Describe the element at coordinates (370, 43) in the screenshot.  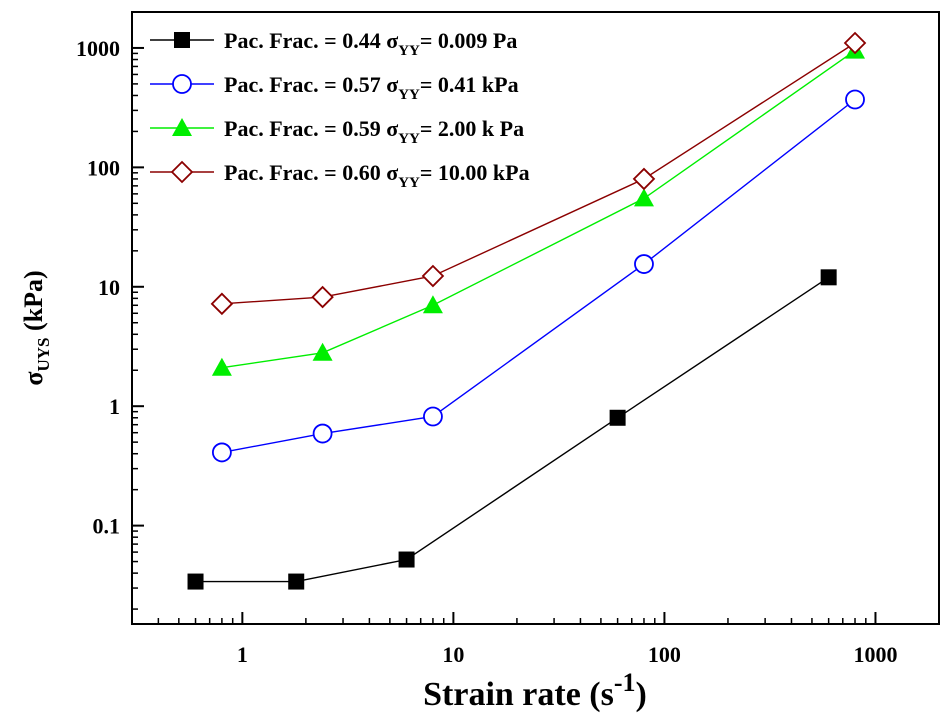
I see `legend-label: Pac. Frac. = 0.44 σYY= 0.009 Pa` at that location.